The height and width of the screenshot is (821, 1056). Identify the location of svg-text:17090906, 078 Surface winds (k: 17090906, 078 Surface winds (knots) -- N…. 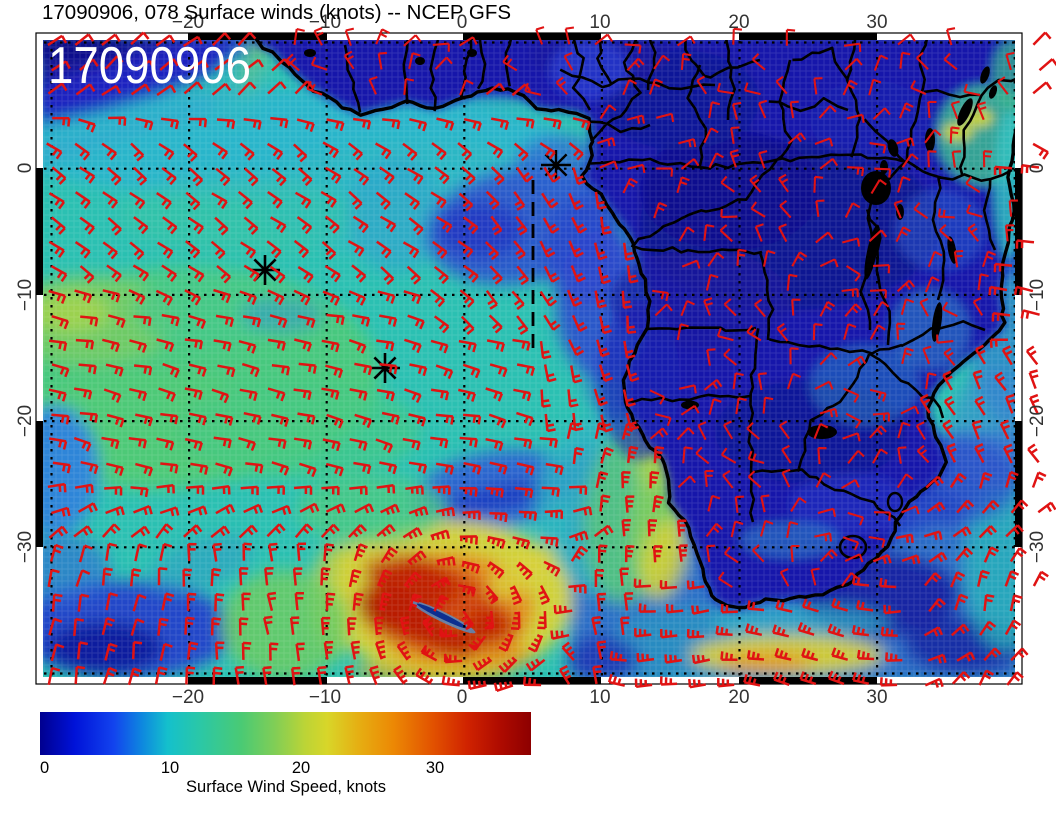
(276, 12).